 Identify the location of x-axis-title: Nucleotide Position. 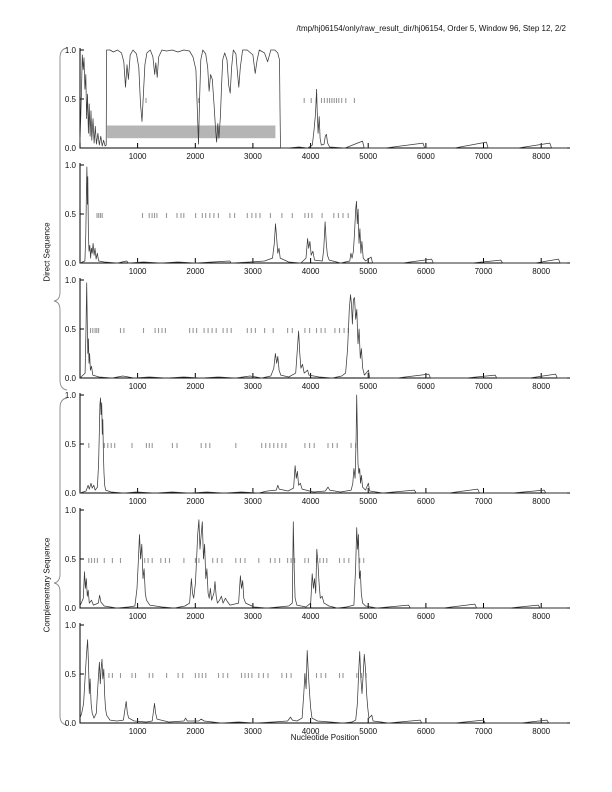
(325, 737).